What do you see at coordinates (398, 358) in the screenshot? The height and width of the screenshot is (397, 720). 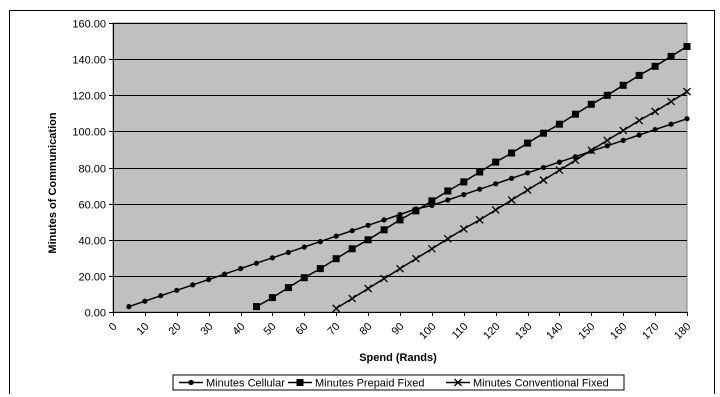 I see `x-axis-label: Spend (Rands)` at bounding box center [398, 358].